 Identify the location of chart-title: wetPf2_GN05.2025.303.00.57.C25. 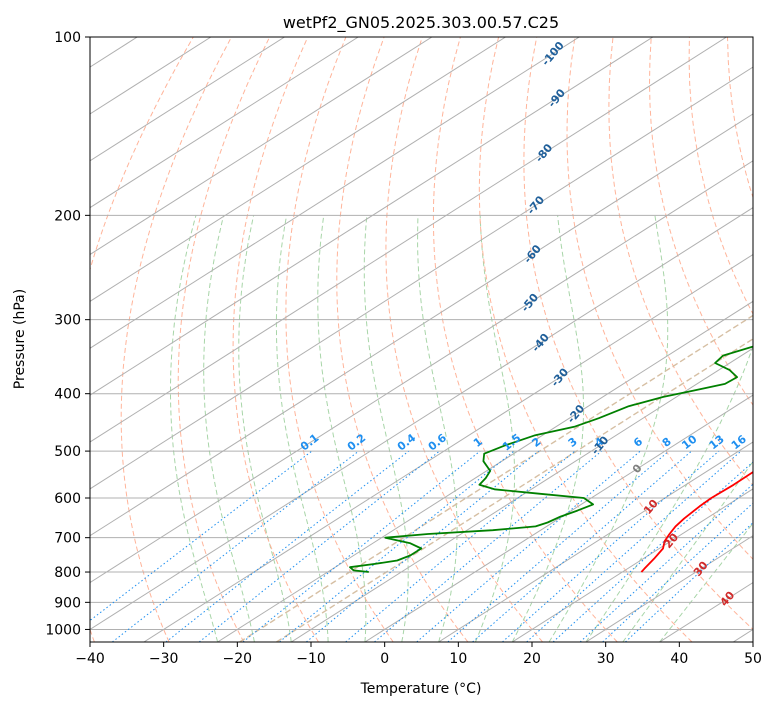
(421, 23).